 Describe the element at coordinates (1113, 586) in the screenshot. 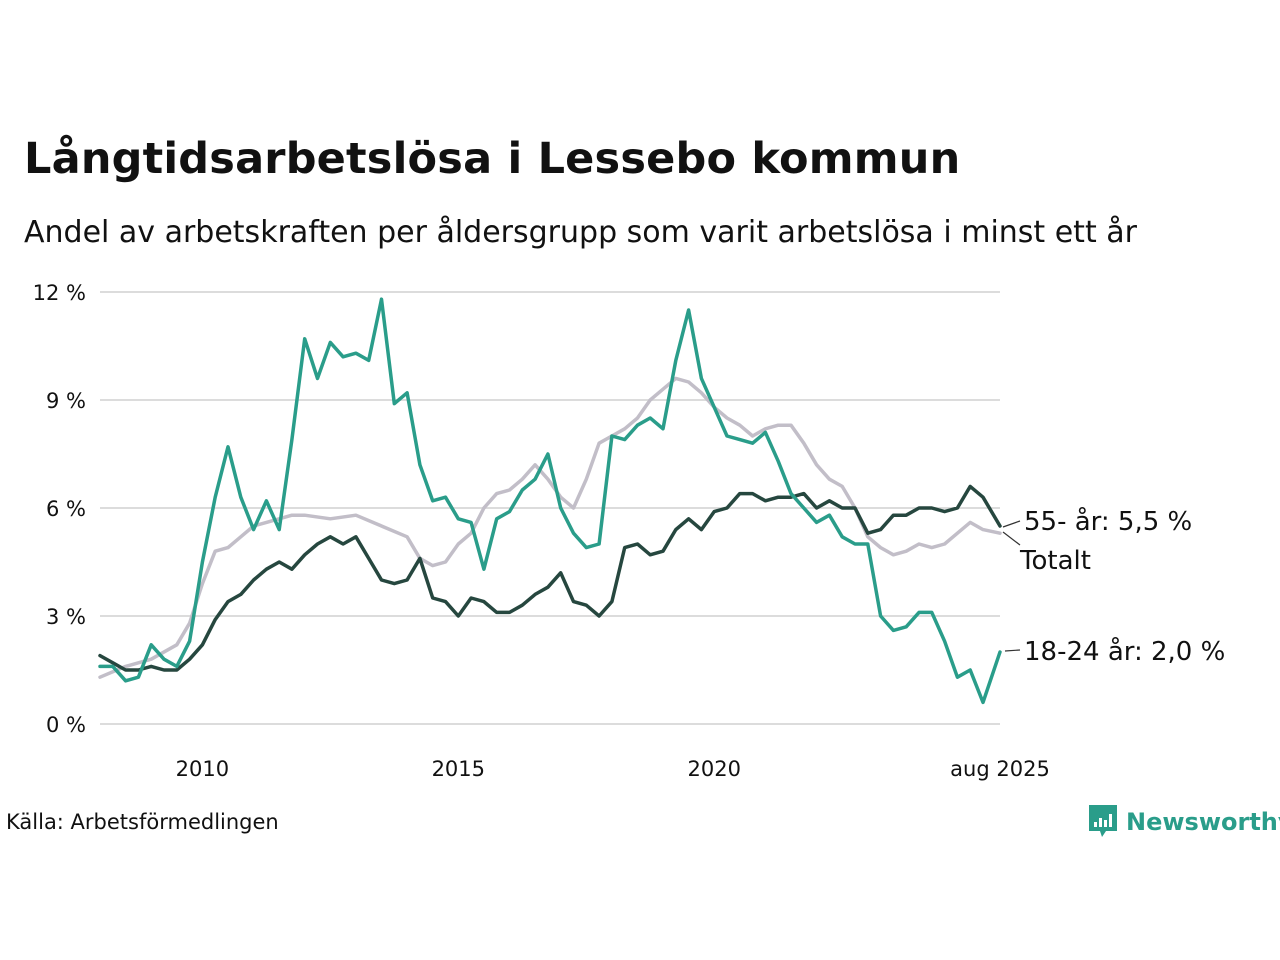

I see `end-labels: 55- år: 5,5 % Totalt 18-24 år: 2,0 %` at that location.